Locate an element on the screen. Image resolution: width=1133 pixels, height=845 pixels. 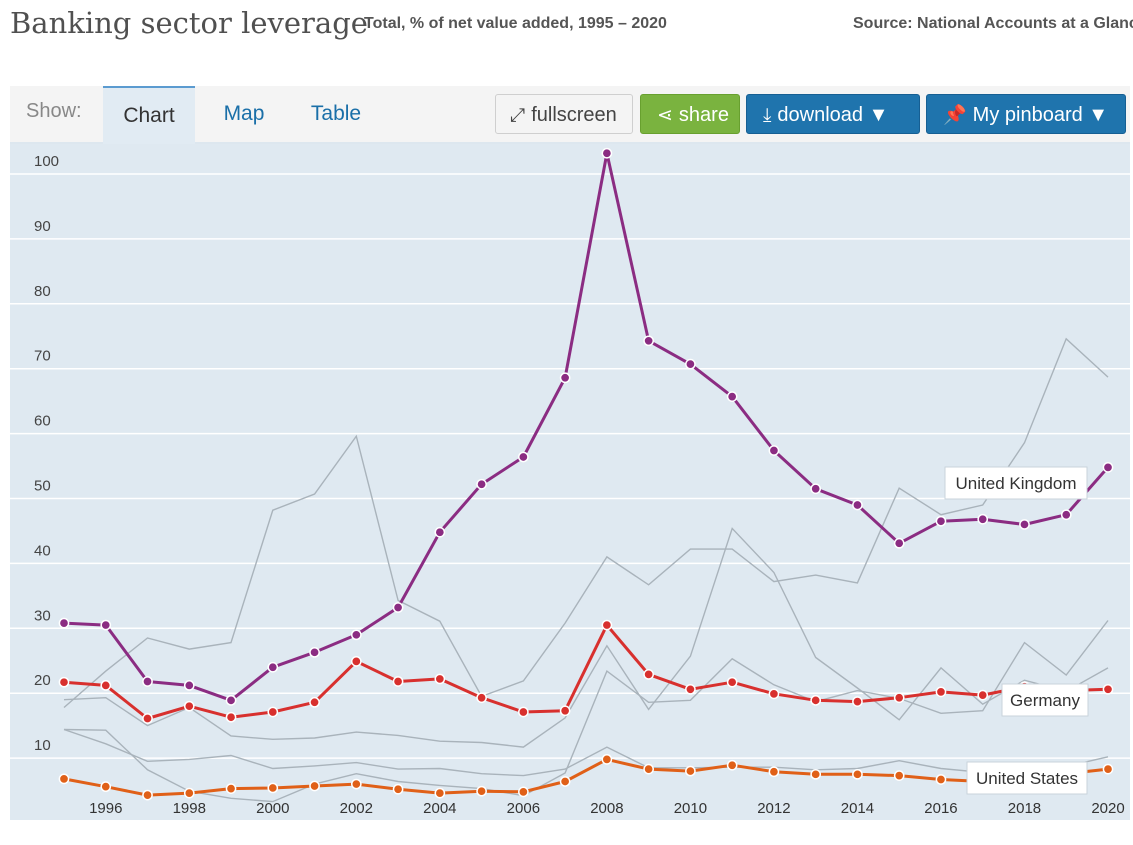
point-united-states-1995 is located at coordinates (64, 779).